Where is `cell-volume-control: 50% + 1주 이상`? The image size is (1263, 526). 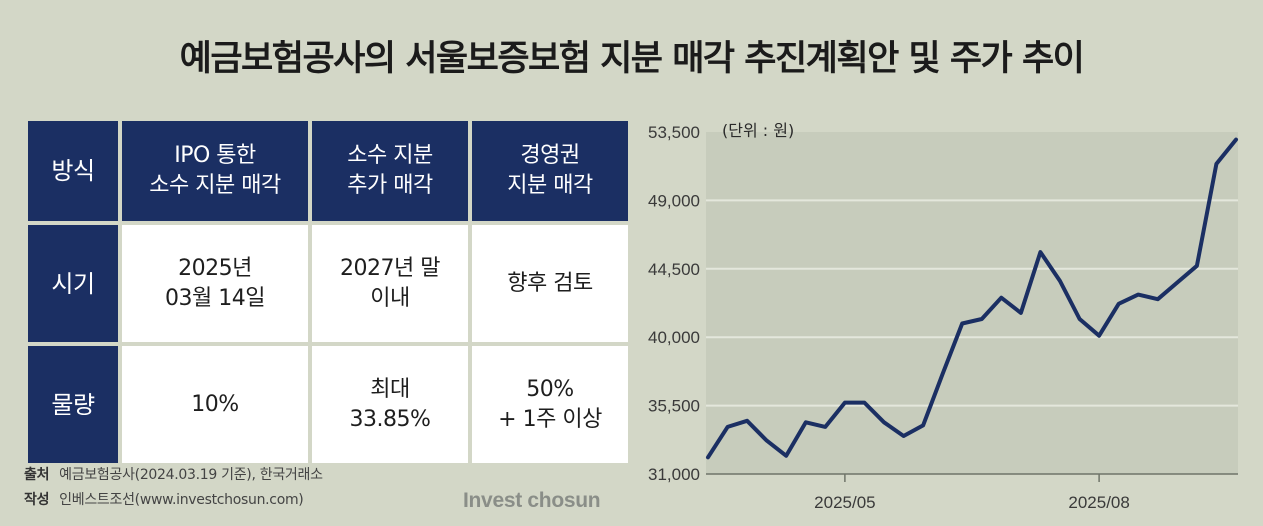
cell-volume-control: 50% + 1주 이상 is located at coordinates (550, 404).